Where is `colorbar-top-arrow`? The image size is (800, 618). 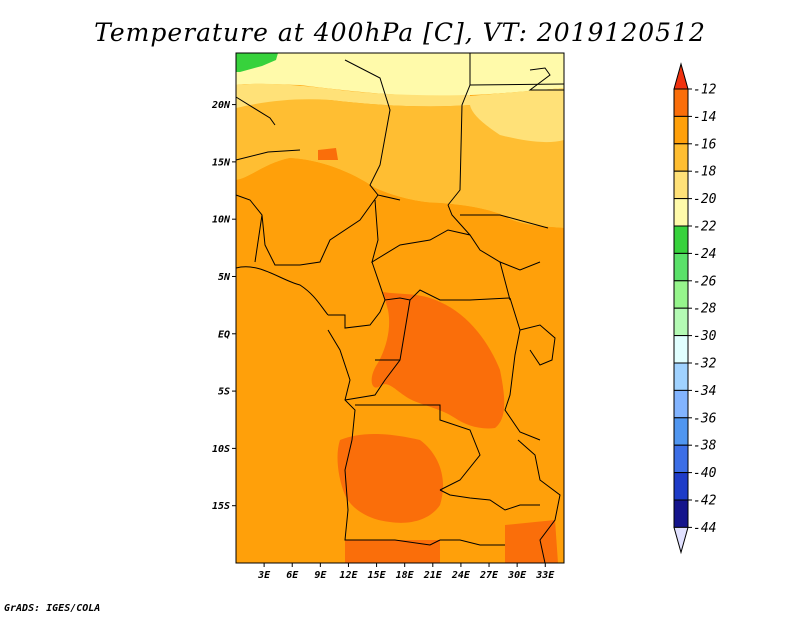 colorbar-top-arrow is located at coordinates (681, 76).